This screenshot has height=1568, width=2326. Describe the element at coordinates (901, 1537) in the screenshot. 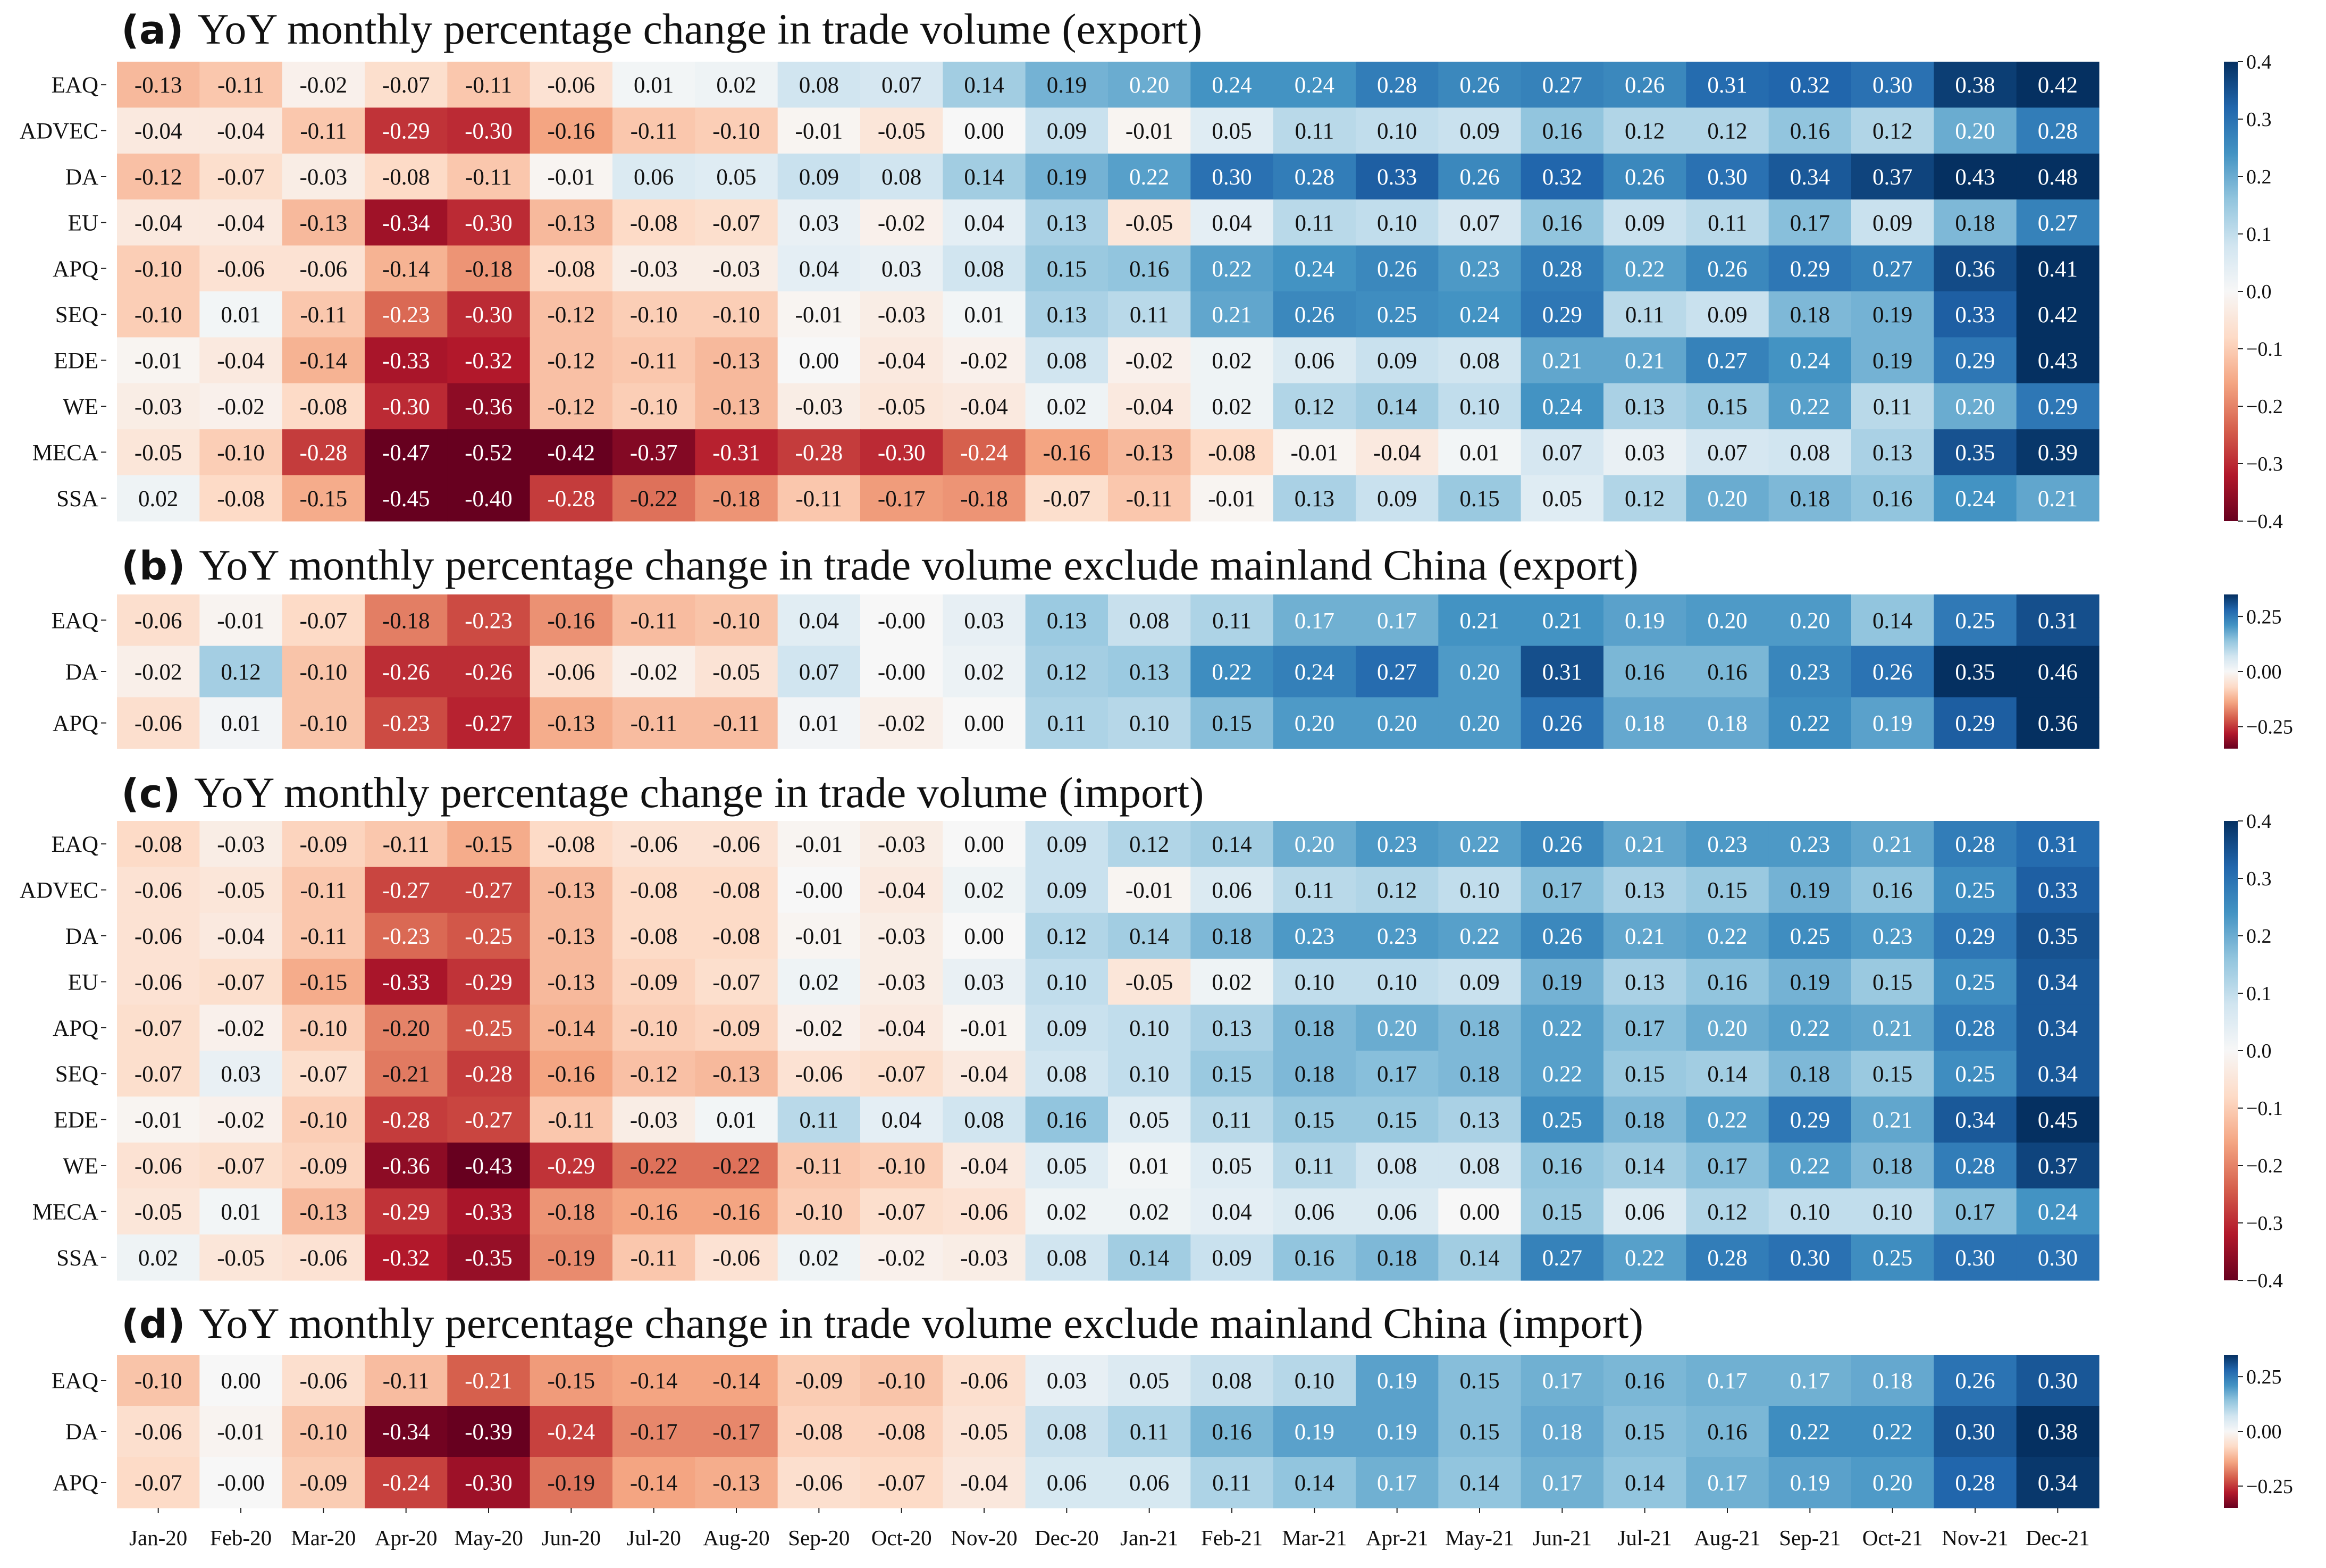

I see `x-tick-label: Oct-20` at that location.